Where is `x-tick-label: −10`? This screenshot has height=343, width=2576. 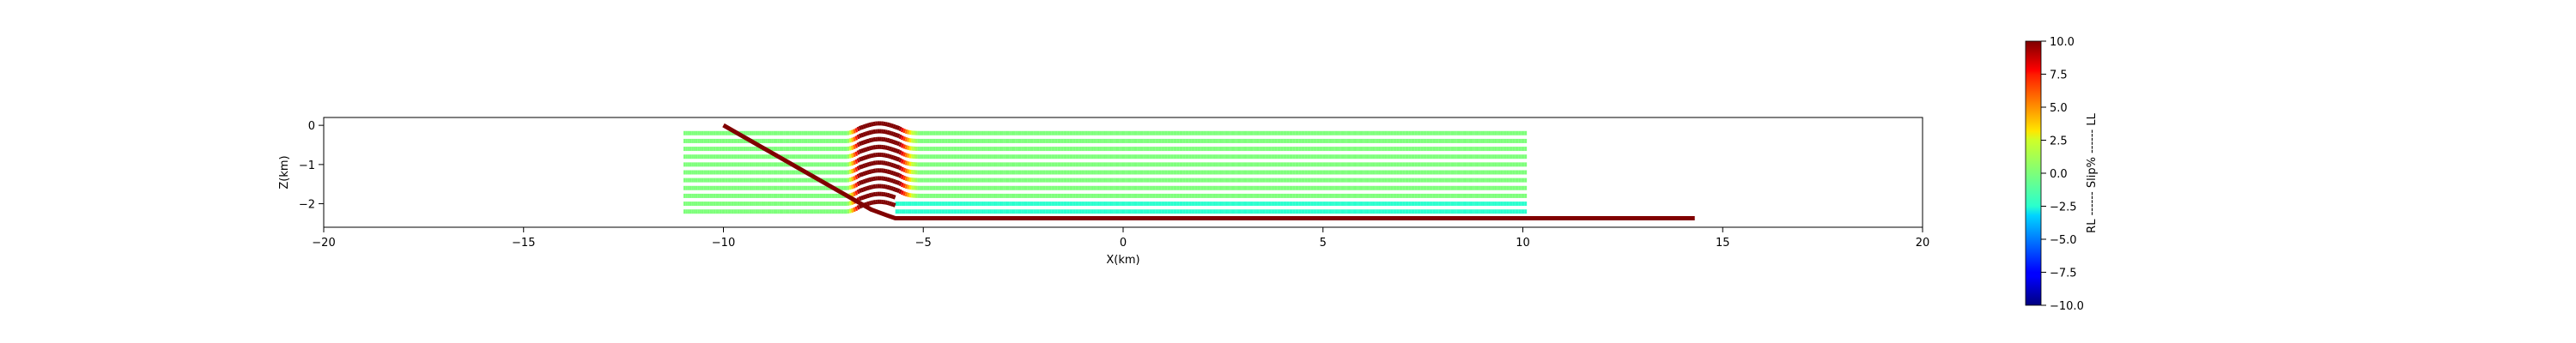 x-tick-label: −10 is located at coordinates (724, 243).